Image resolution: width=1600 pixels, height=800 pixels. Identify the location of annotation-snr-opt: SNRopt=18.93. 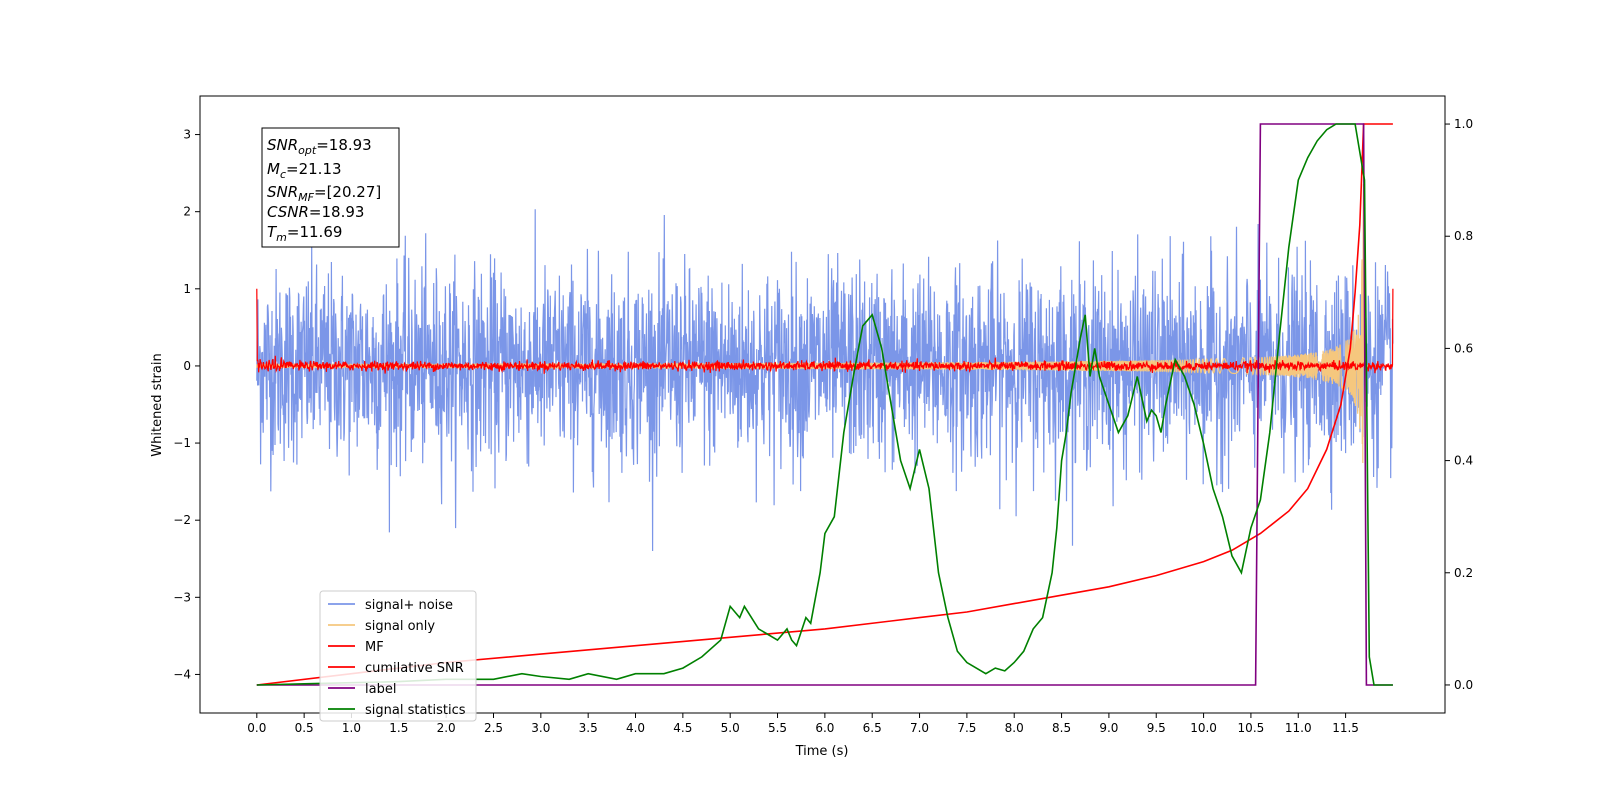
(319, 146).